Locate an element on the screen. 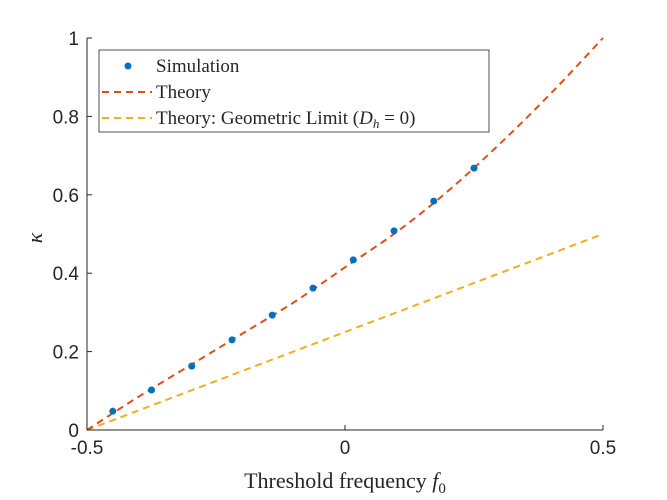 The image size is (667, 500). x-tick-label: 0.5 is located at coordinates (603, 448).